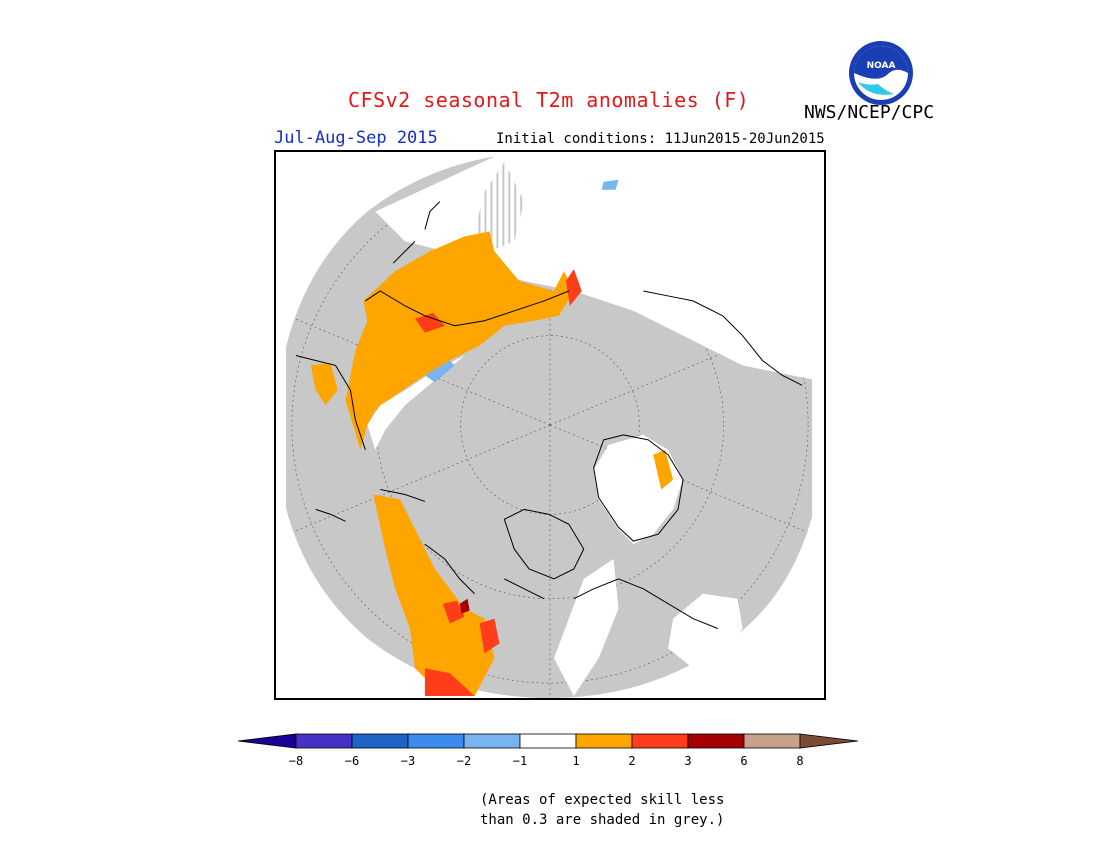 The width and height of the screenshot is (1100, 850). I want to click on warm-2-3-patch-alaska, so click(573, 287).